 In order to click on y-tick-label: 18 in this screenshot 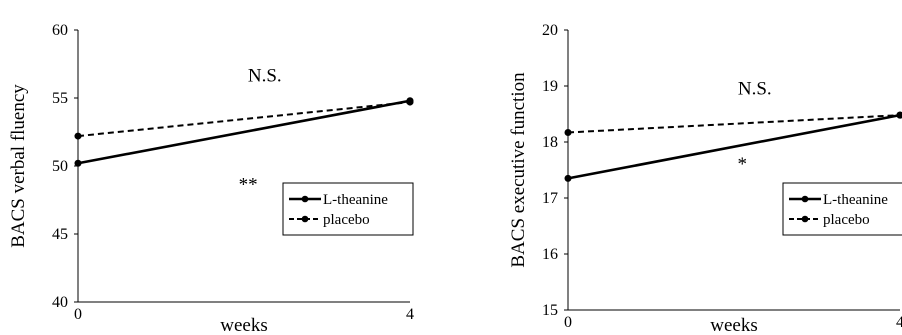, I will do `click(550, 142)`.